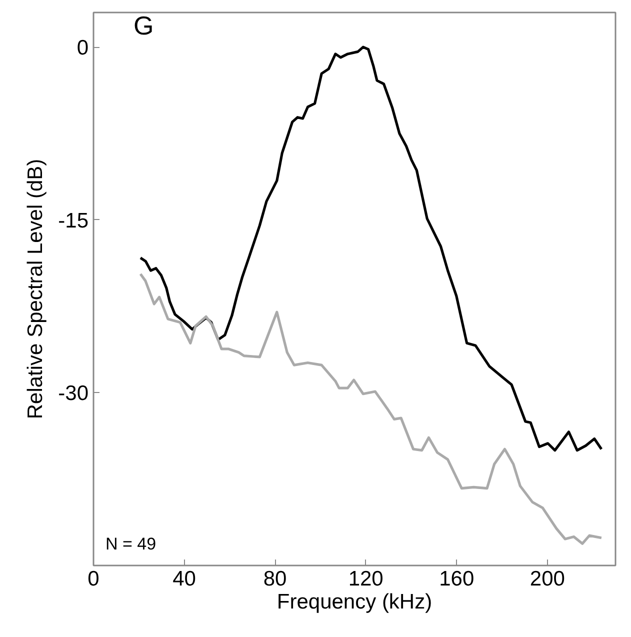  Describe the element at coordinates (131, 544) in the screenshot. I see `annotation: N = 49` at that location.